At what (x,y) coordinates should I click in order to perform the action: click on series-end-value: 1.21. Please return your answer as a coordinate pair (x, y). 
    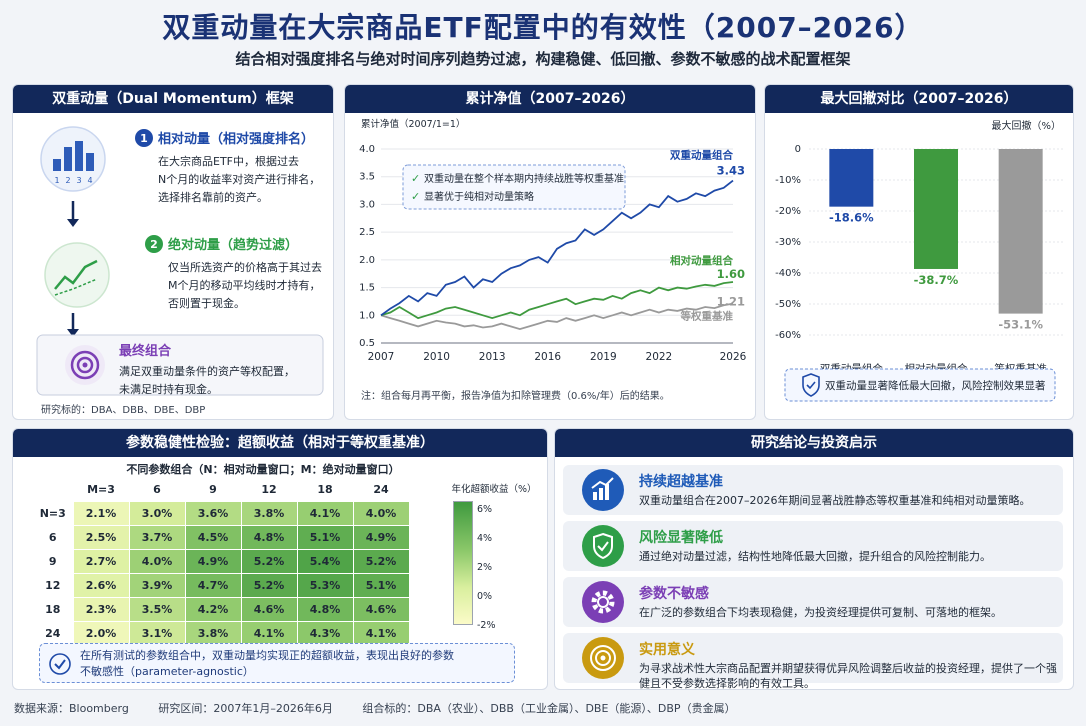
    Looking at the image, I should click on (731, 302).